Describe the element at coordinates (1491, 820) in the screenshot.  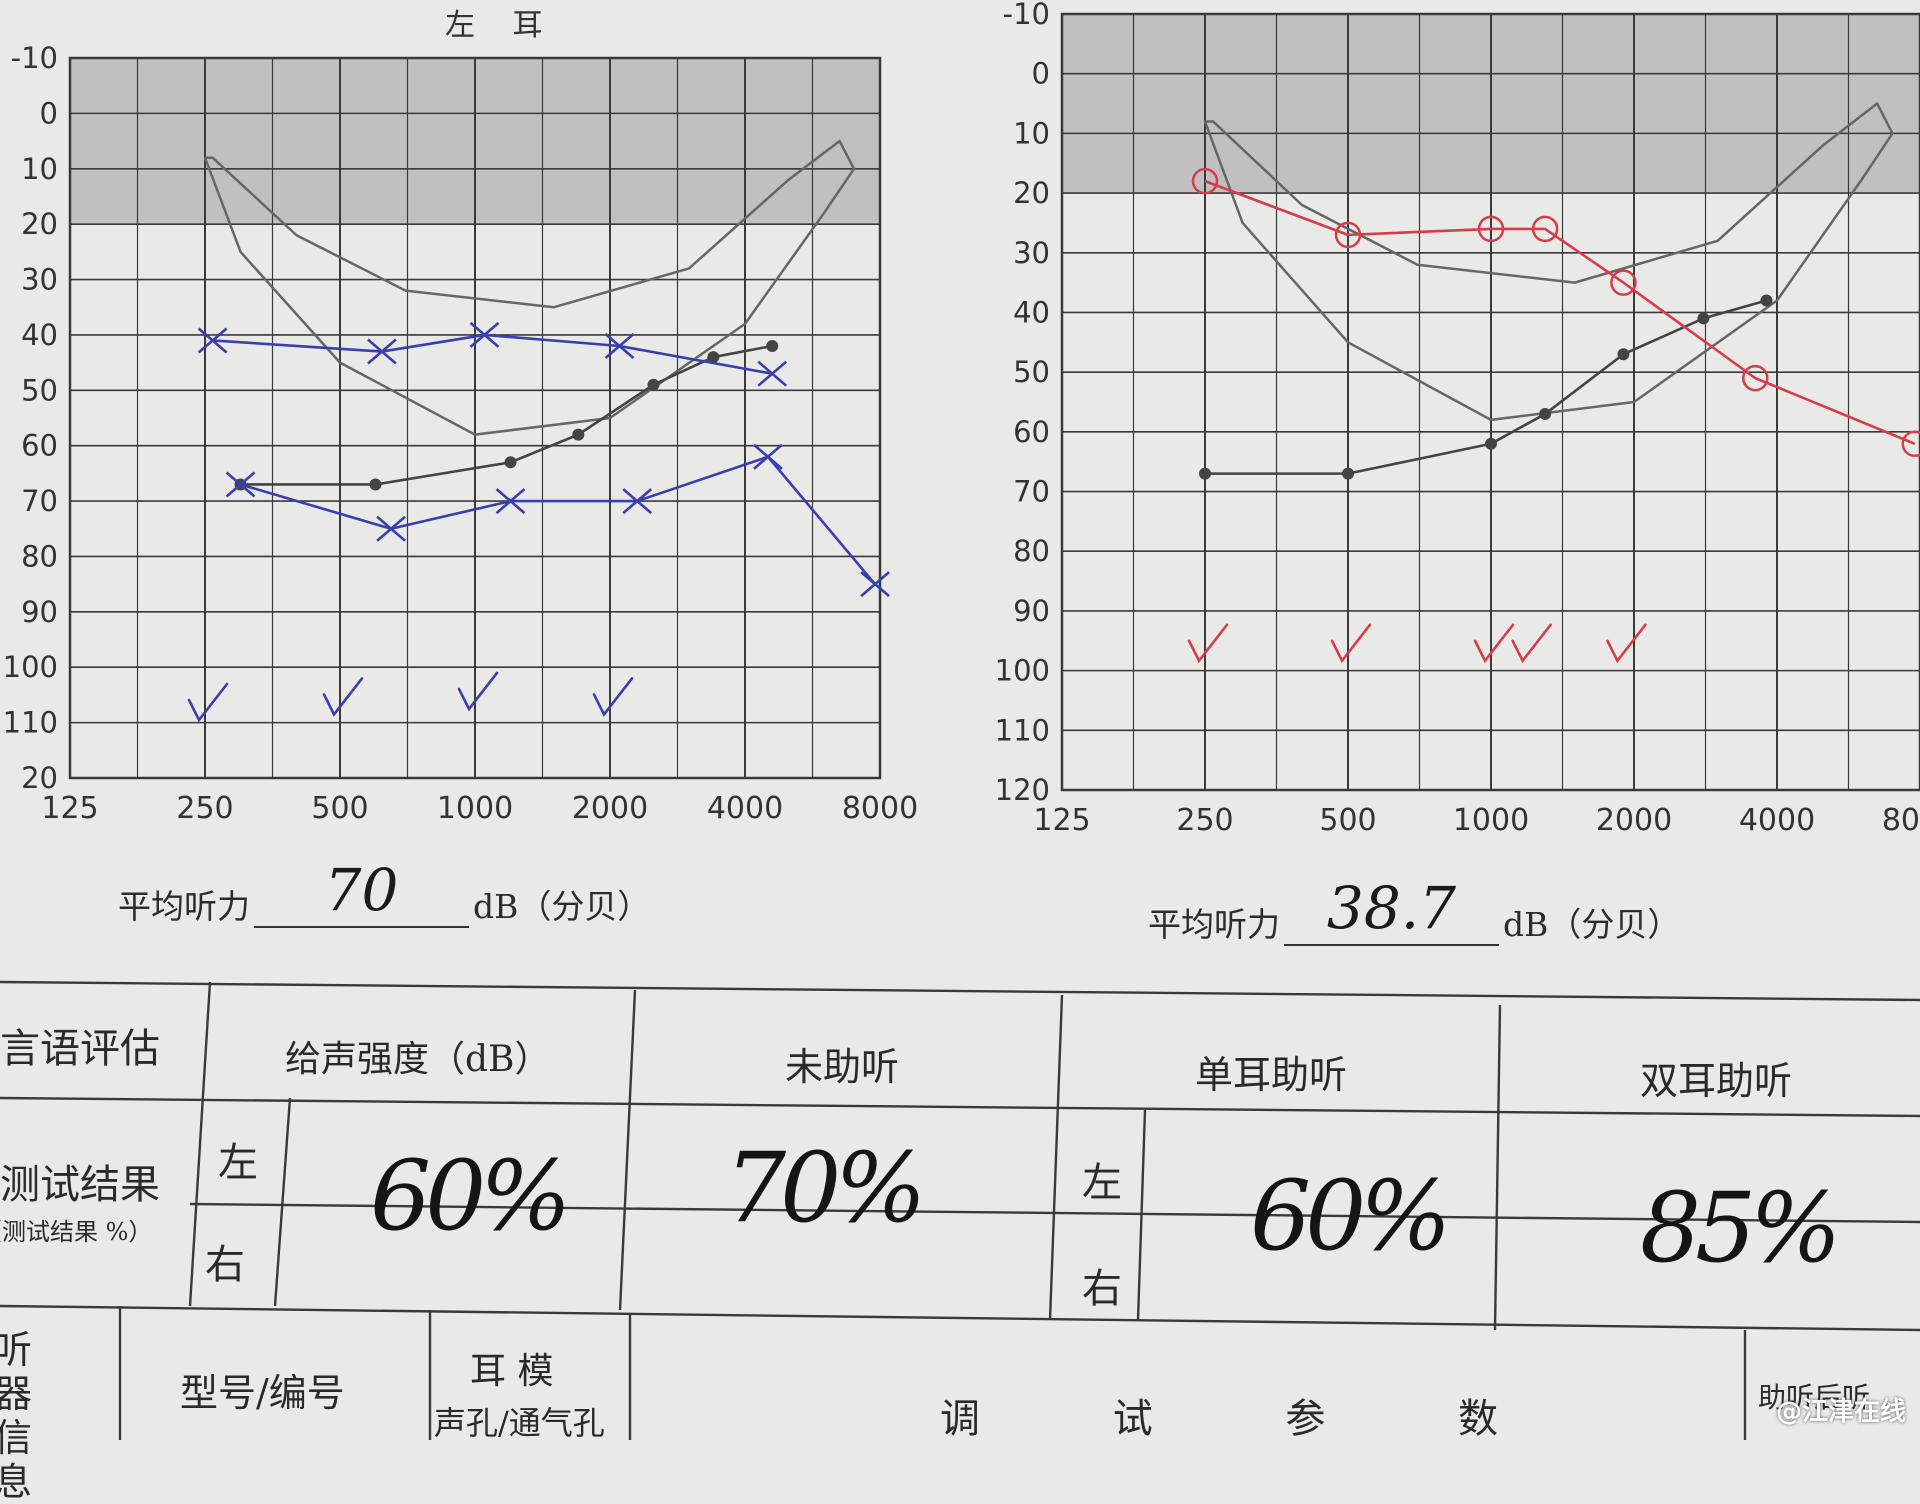
I see `right-x-tick-label: 1000` at that location.